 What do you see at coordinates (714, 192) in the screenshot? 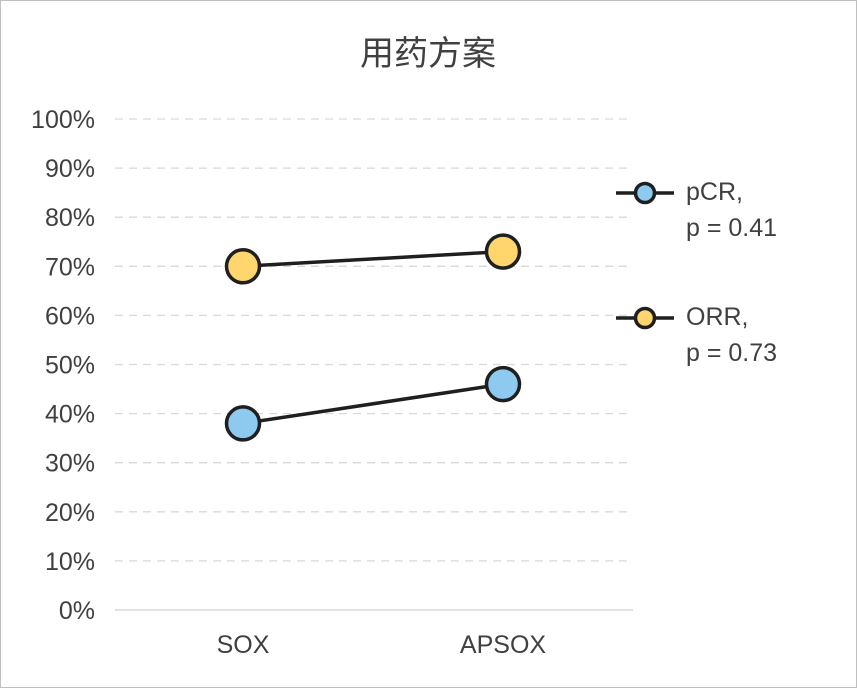
I see `legend-label: pCR,` at bounding box center [714, 192].